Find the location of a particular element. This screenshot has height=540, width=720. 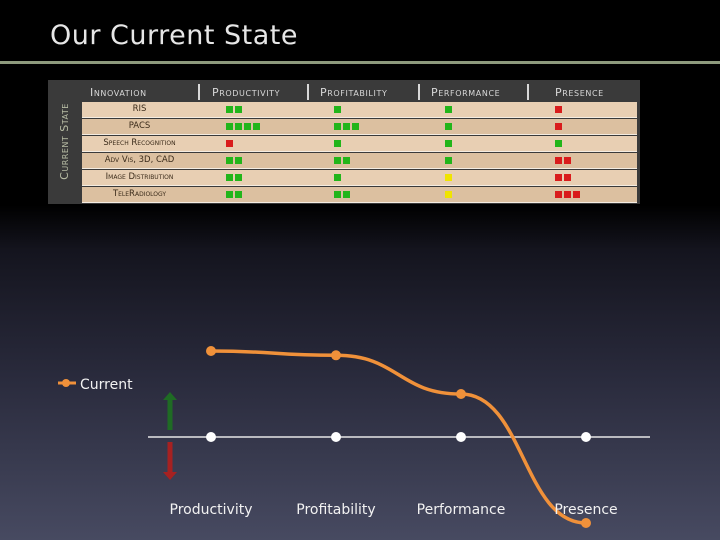

matrix-row: Image Distribution is located at coordinates (359, 178).